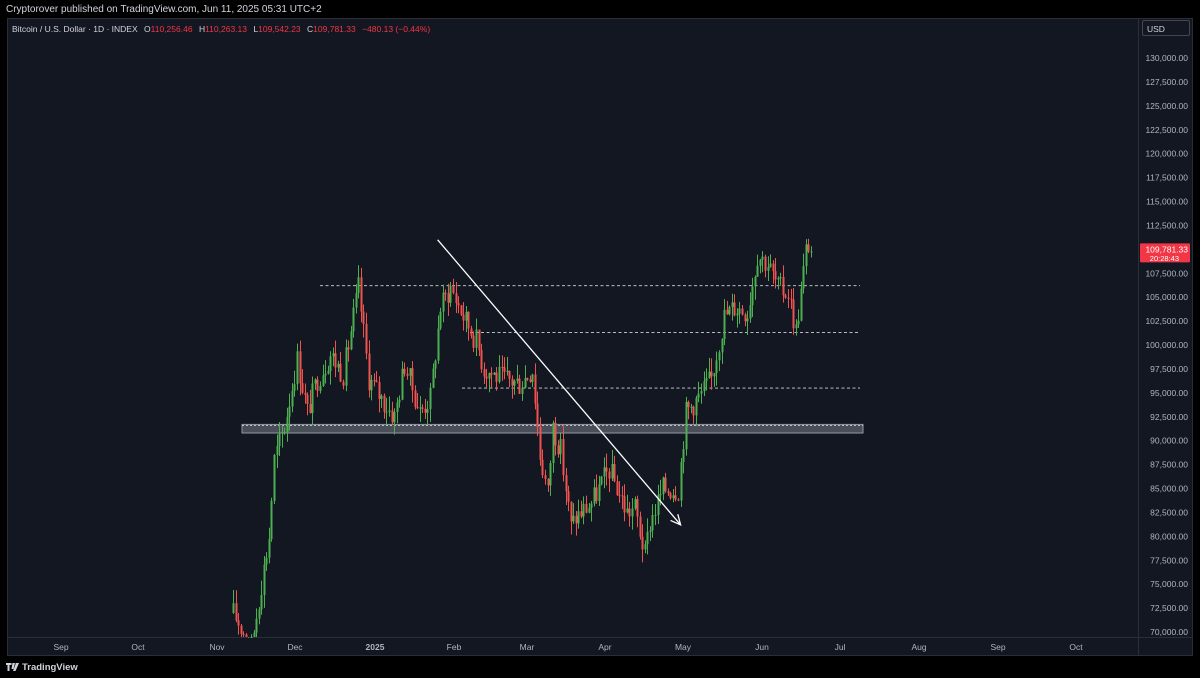  What do you see at coordinates (683, 647) in the screenshot?
I see `x-tick-label: May` at bounding box center [683, 647].